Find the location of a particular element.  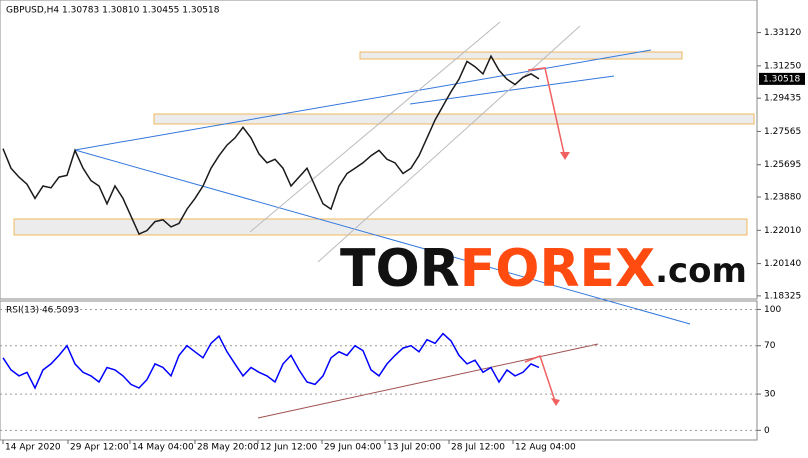

channel-line is located at coordinates (375, 127).